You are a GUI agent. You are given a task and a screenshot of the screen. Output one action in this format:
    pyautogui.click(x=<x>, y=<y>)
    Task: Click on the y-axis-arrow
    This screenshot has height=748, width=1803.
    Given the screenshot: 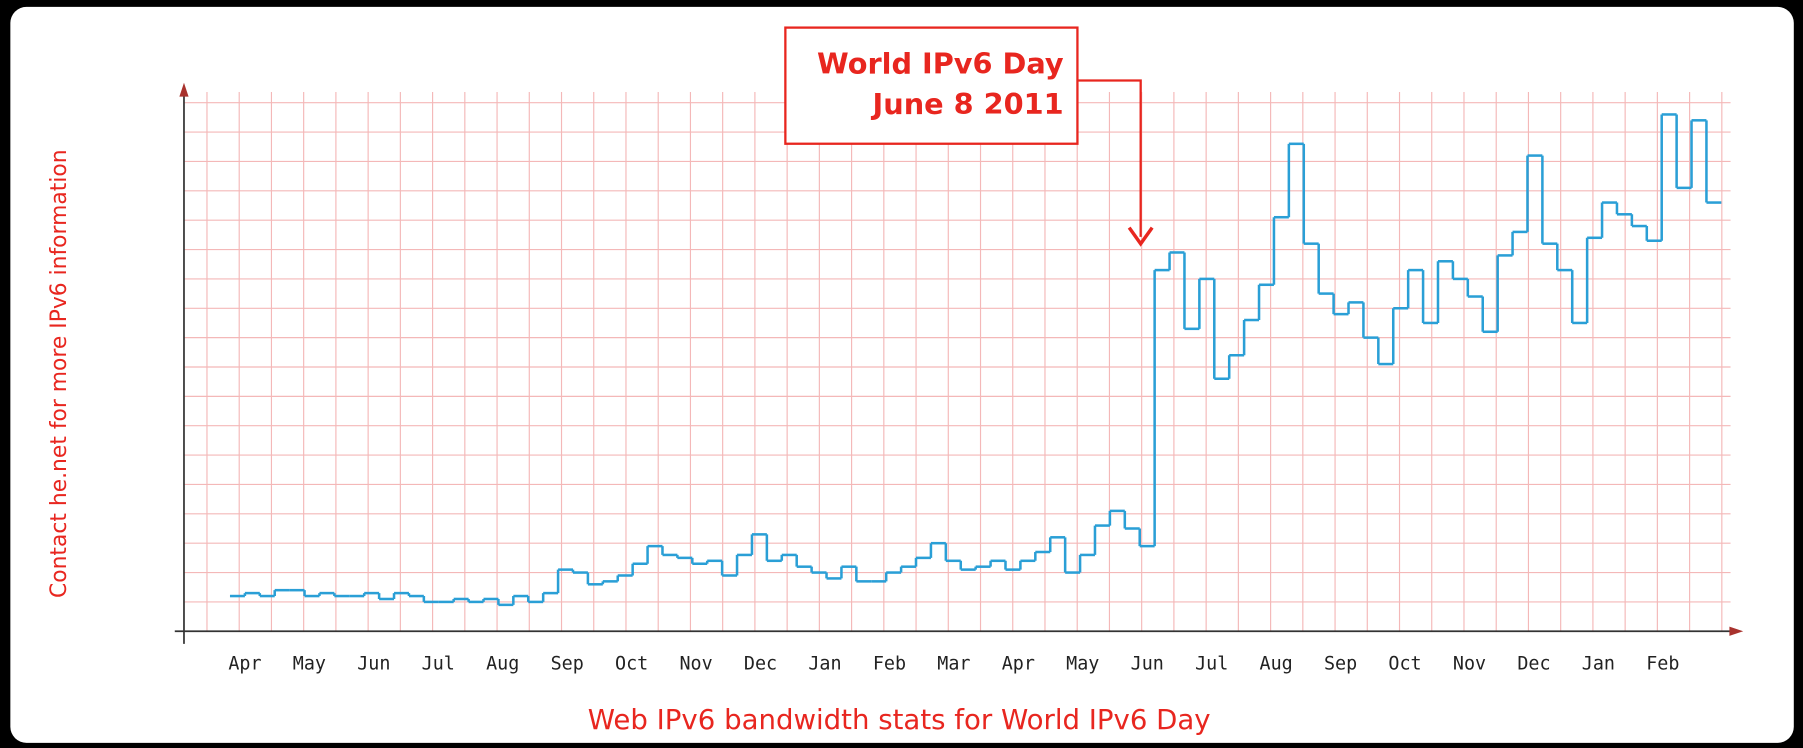 What is the action you would take?
    pyautogui.click(x=184, y=89)
    